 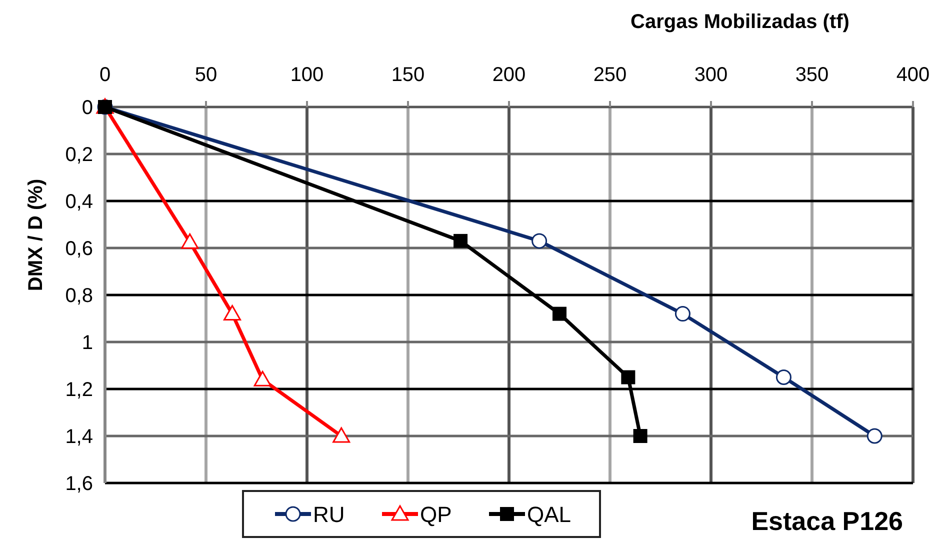 What do you see at coordinates (549, 514) in the screenshot?
I see `legend-label: QAL` at bounding box center [549, 514].